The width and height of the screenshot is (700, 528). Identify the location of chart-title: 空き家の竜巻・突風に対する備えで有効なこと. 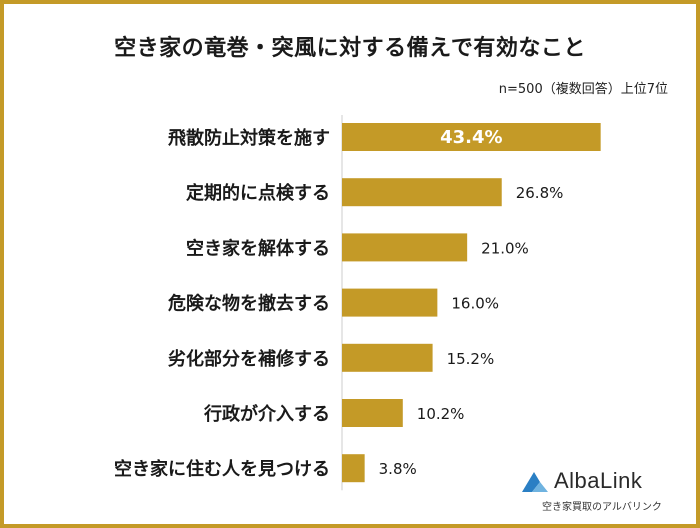
(350, 48).